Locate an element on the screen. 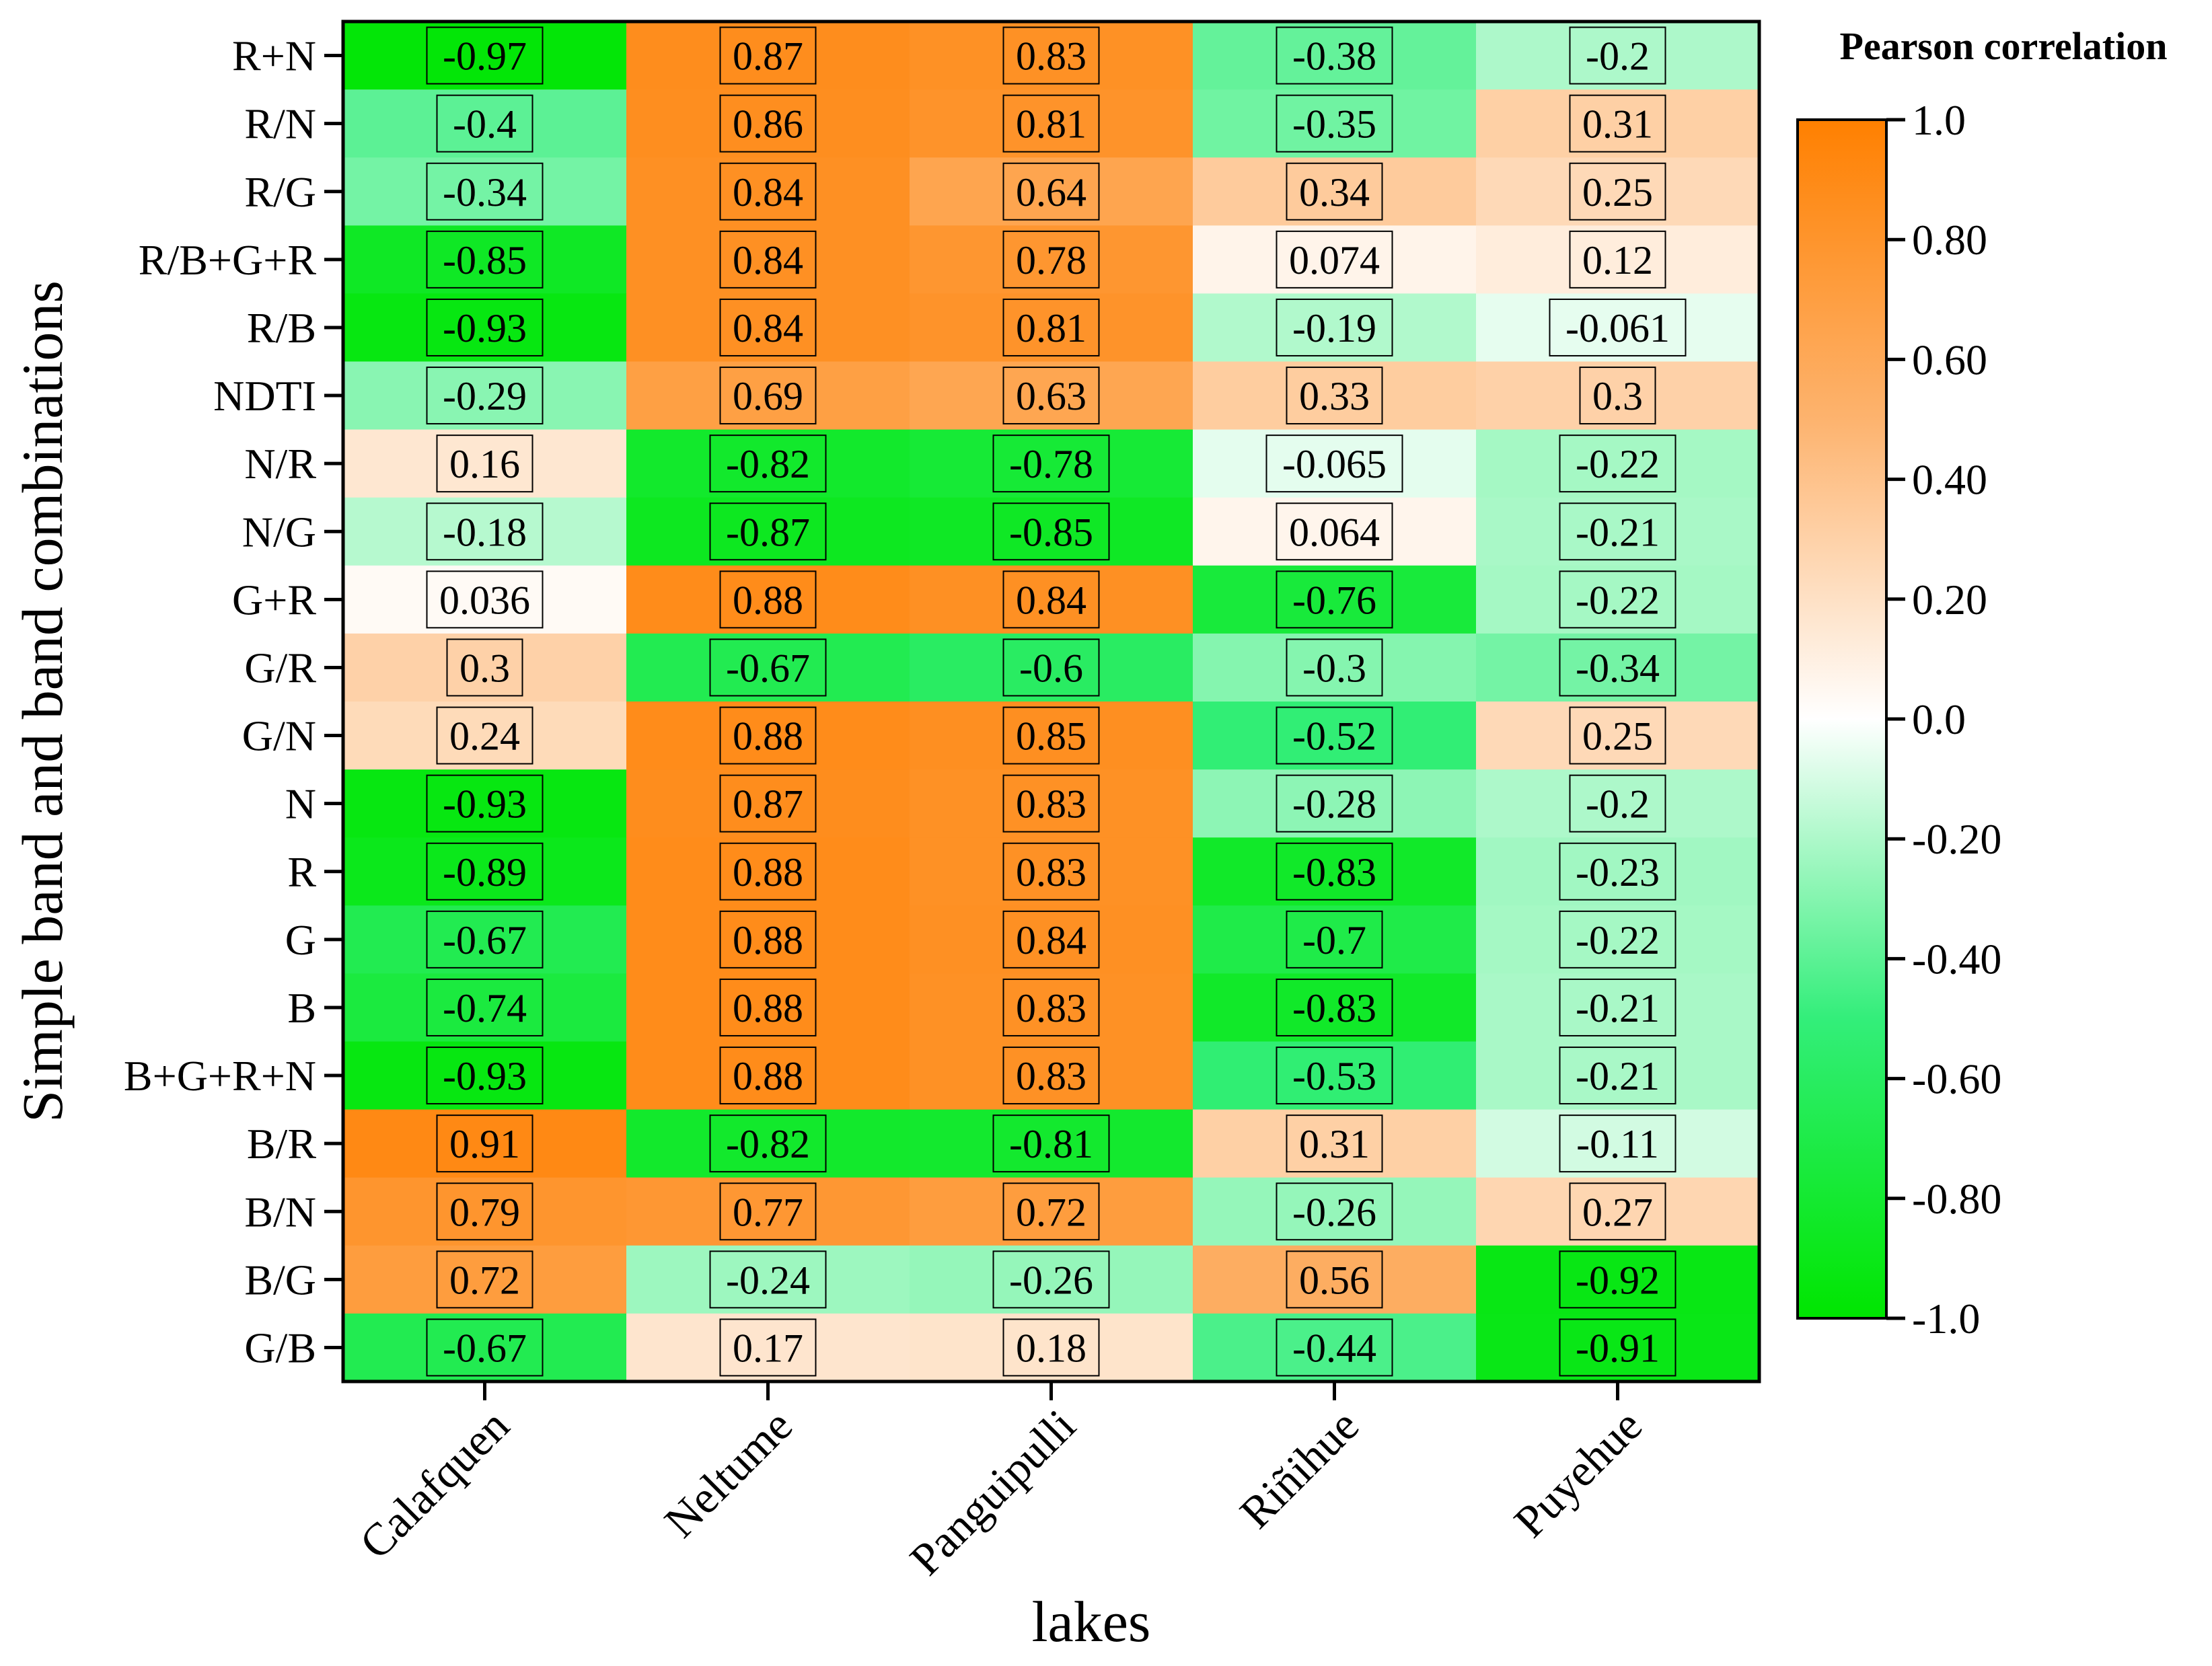 This screenshot has width=2212, height=1666. cell-value-label: 0.17 is located at coordinates (768, 1348).